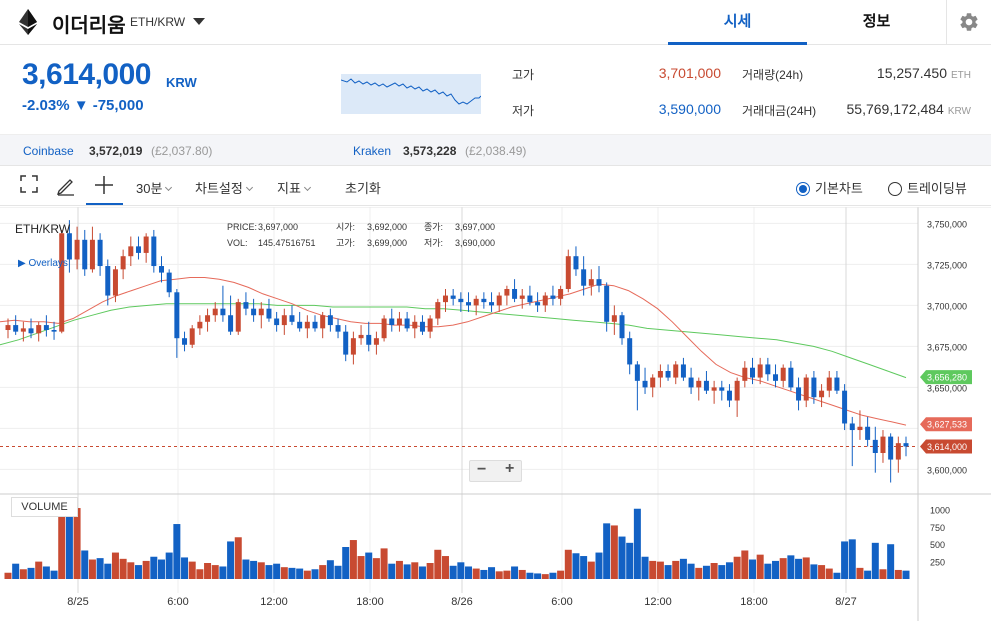 The image size is (991, 621). Describe the element at coordinates (287, 243) in the screenshot. I see `info-vol-value: 145.47516751` at that location.